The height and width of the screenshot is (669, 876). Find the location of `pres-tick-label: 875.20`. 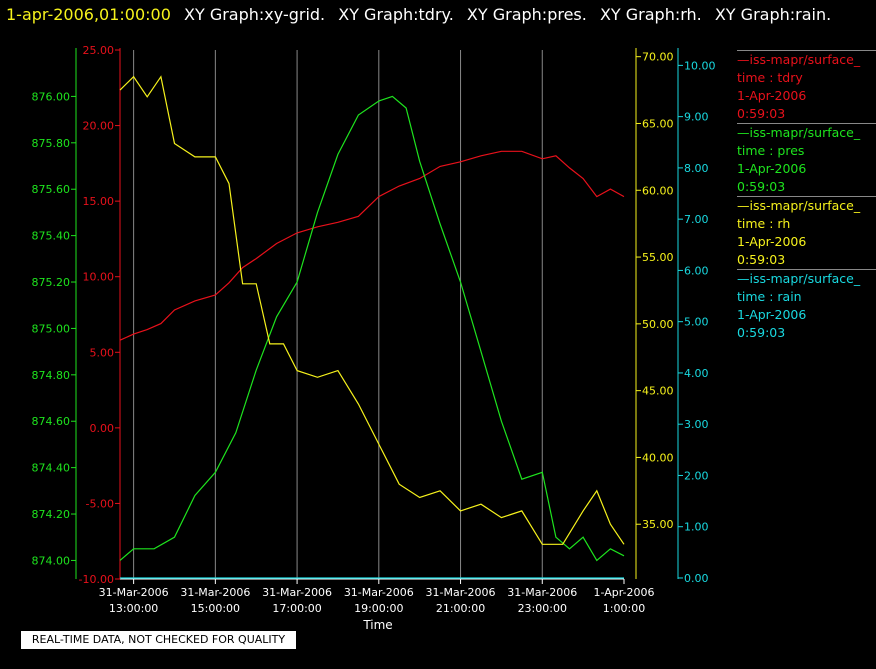

pres-tick-label: 875.20 is located at coordinates (51, 282).